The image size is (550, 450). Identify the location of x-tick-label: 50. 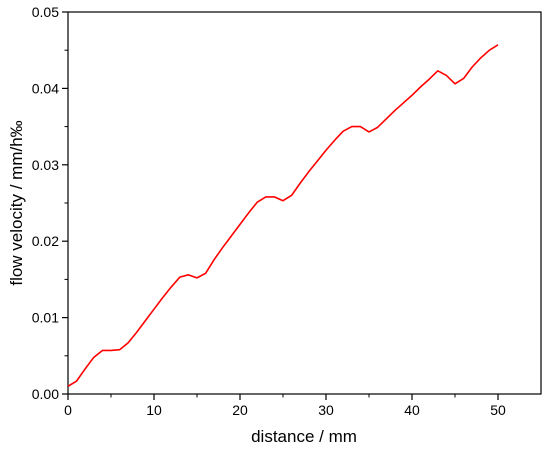
(498, 410).